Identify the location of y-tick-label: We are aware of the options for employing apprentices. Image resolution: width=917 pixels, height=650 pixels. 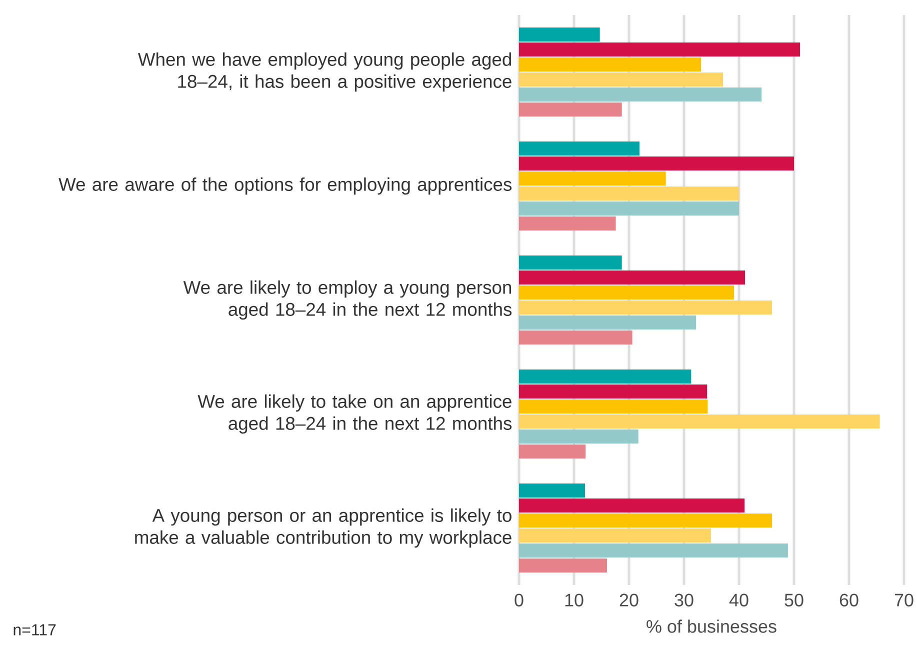
(285, 186).